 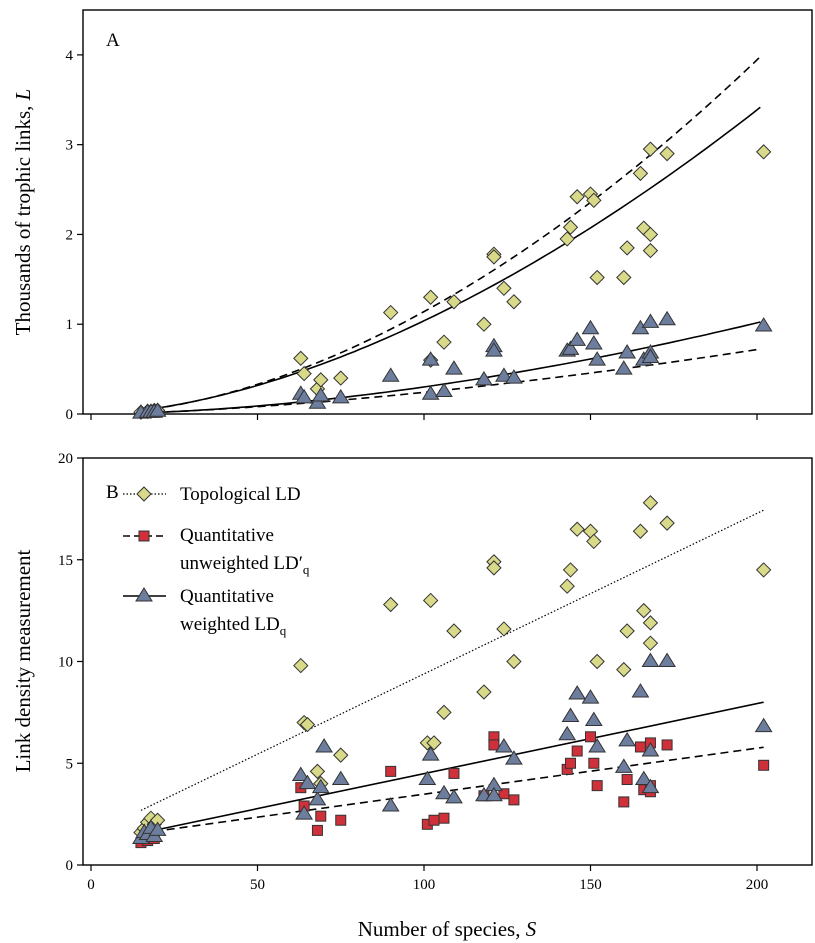 I want to click on legend-square-marker, so click(x=144, y=536).